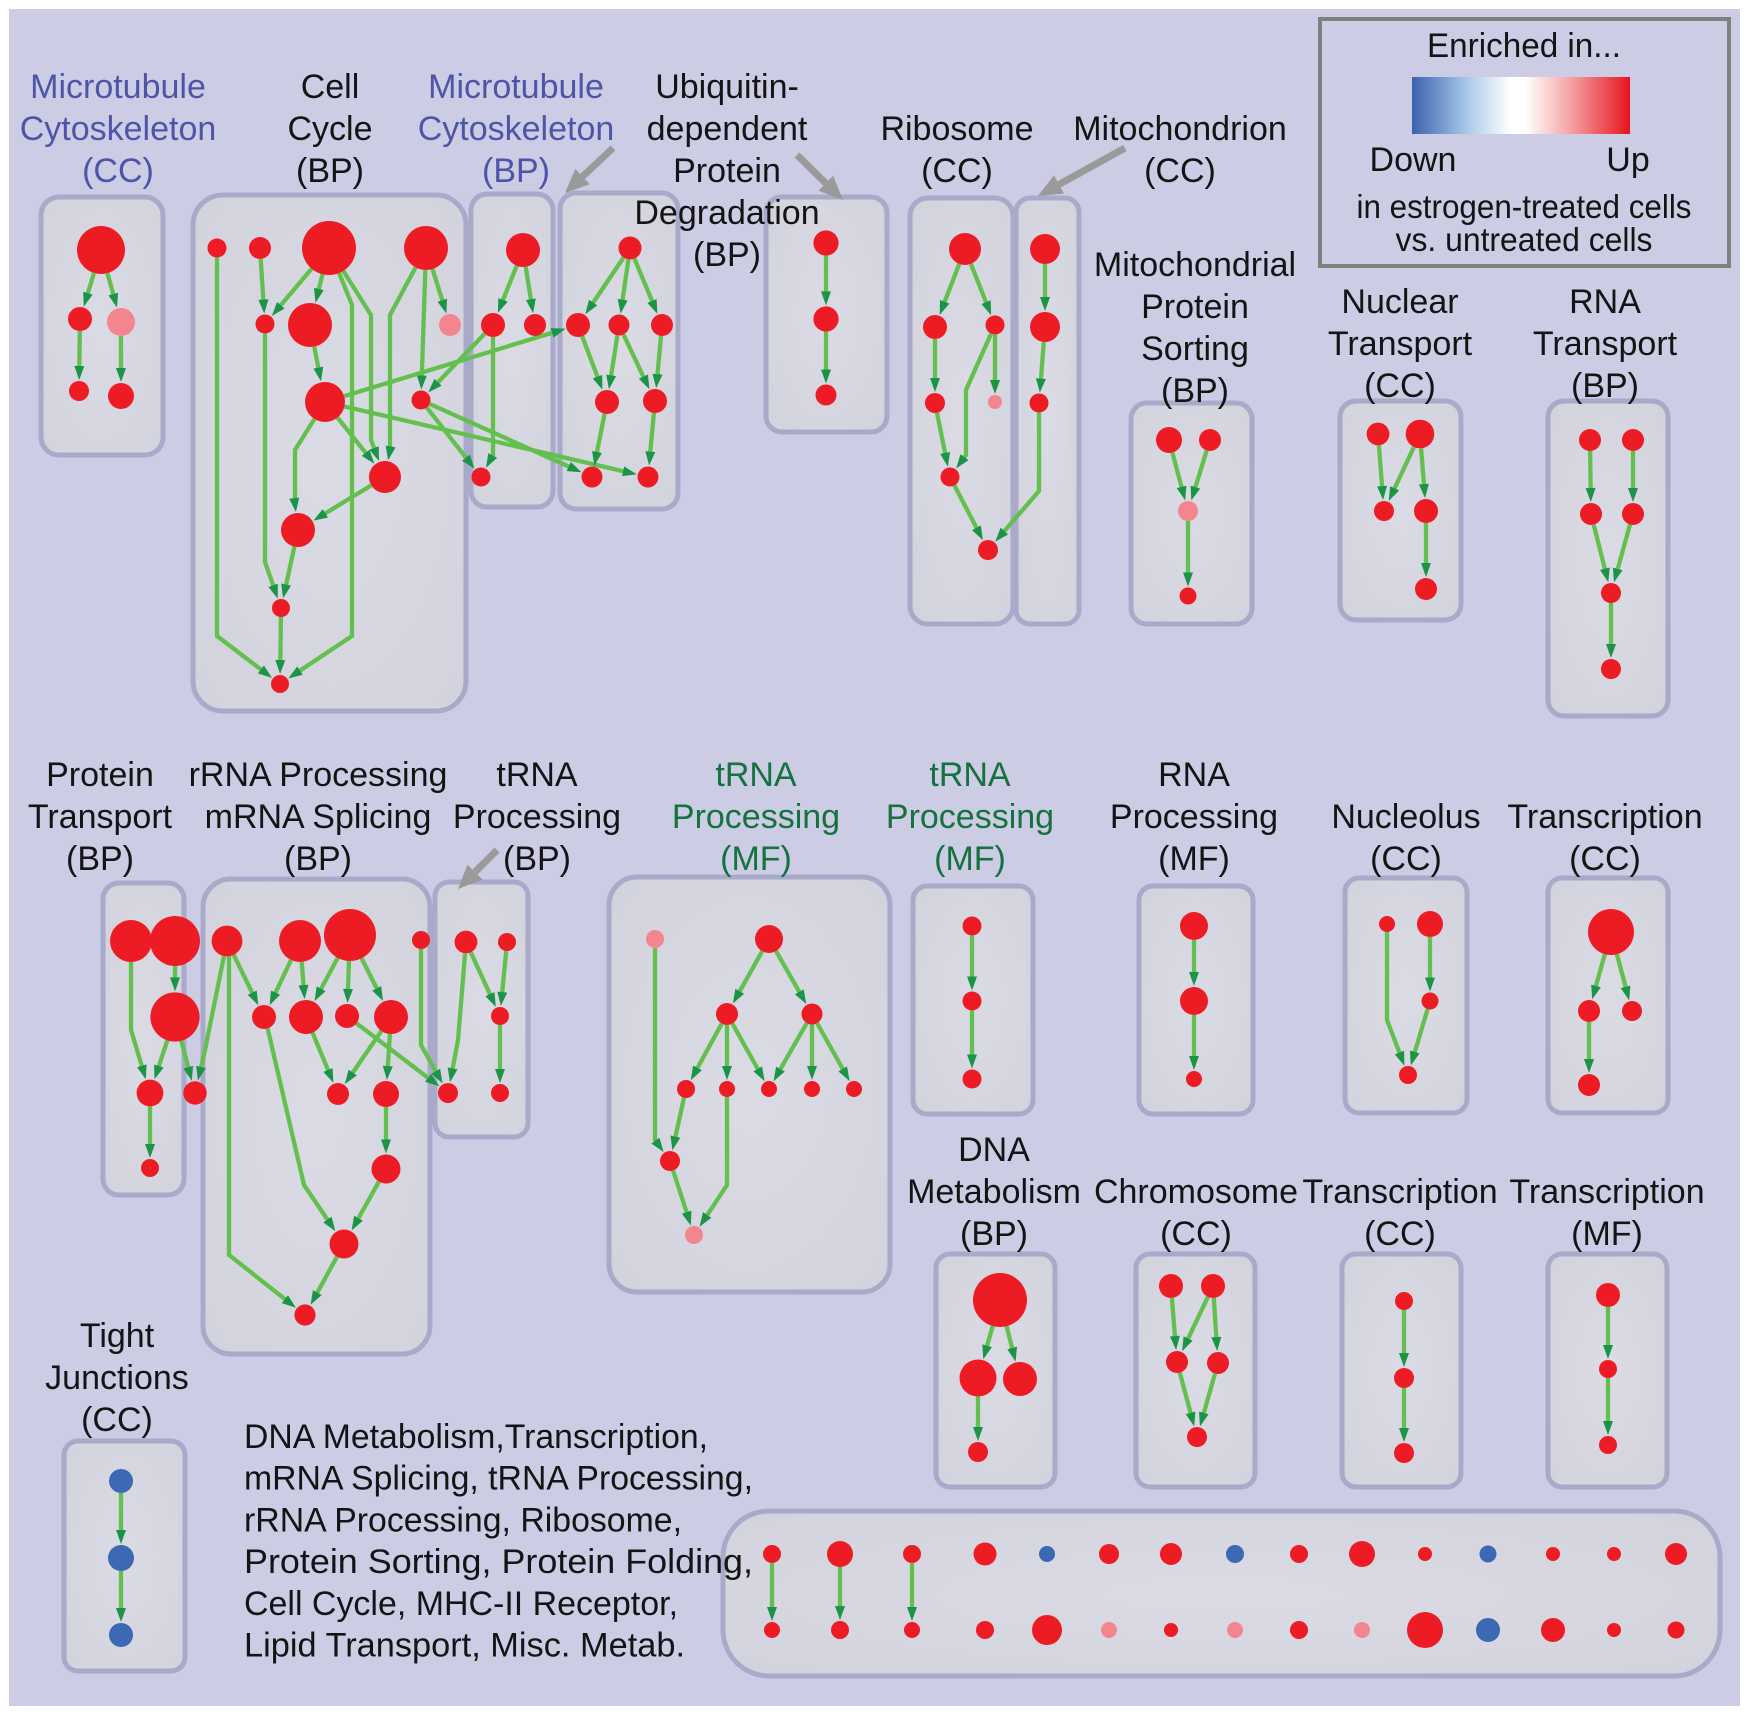 This screenshot has width=1750, height=1715. What do you see at coordinates (498, 1562) in the screenshot?
I see `svg-text:Protein Sorting, Protein Foldi: Protein Sorting, Protein Folding,` at bounding box center [498, 1562].